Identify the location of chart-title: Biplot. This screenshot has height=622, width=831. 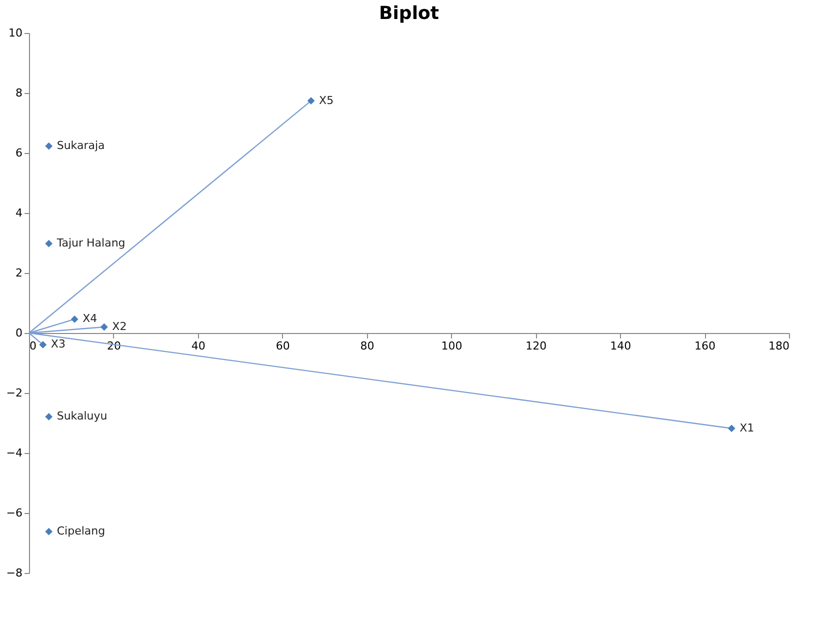
(409, 13).